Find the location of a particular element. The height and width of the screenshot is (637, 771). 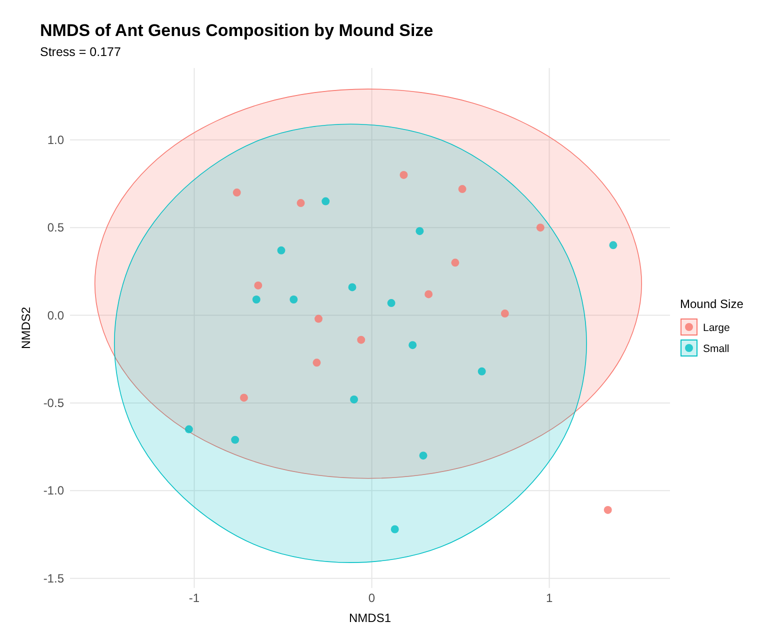

y-tick-label: 1.0 is located at coordinates (55, 139).